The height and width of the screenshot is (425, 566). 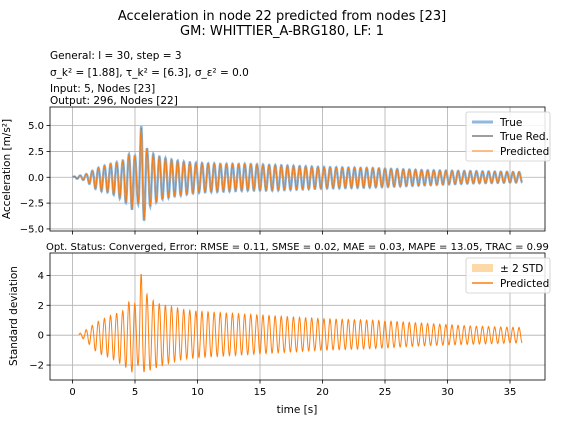 What do you see at coordinates (260, 392) in the screenshot?
I see `bottom-xtick-label: 15` at bounding box center [260, 392].